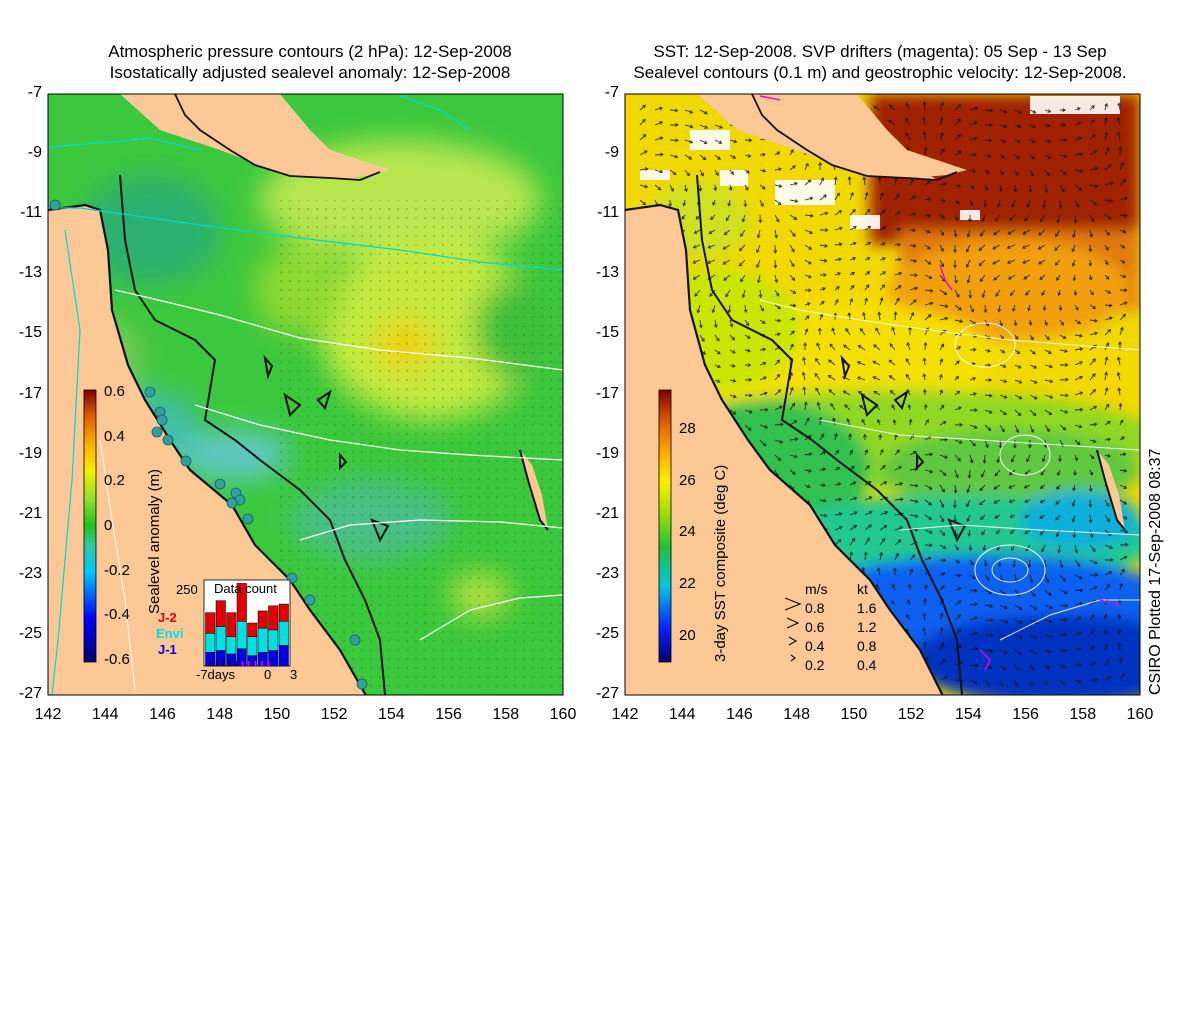  I want to click on data-count-inset, so click(247, 623).